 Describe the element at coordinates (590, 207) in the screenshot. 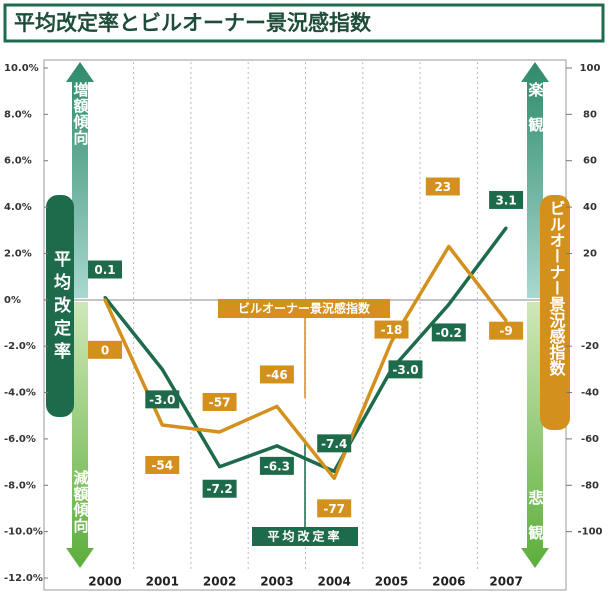

I see `y2-tick-label: 40` at that location.